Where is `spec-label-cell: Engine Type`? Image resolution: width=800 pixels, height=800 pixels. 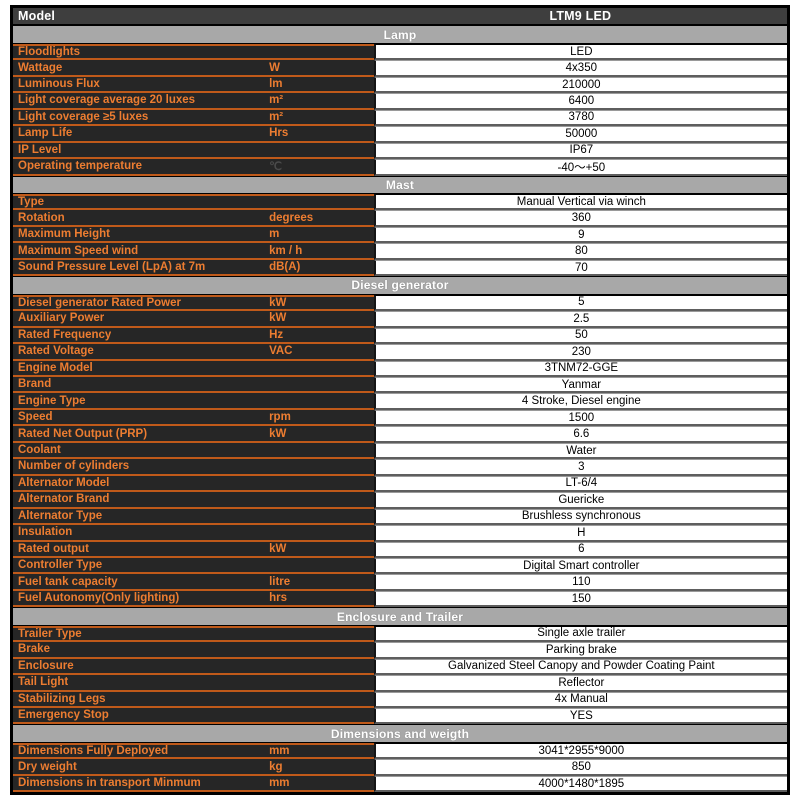
spec-label-cell: Engine Type is located at coordinates (193, 401).